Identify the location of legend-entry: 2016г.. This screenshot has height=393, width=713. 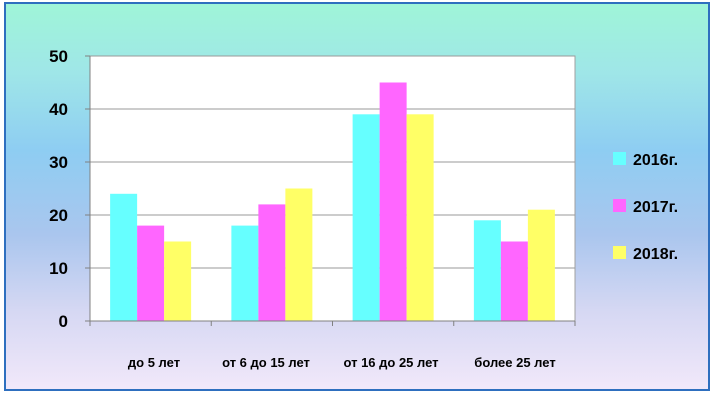
(655, 160).